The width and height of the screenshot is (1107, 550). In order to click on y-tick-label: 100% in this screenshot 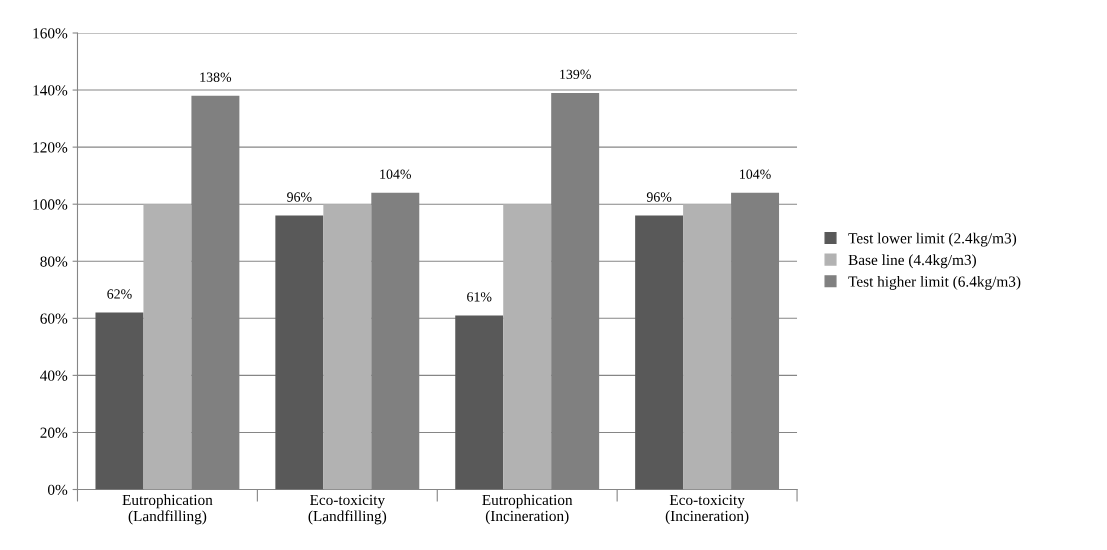, I will do `click(50, 204)`.